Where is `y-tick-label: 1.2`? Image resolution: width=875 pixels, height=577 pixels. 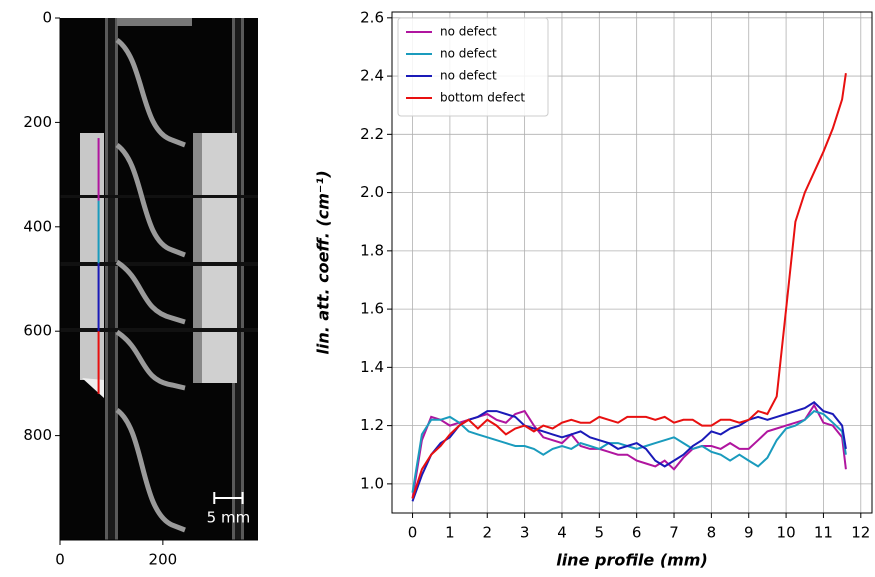 y-tick-label: 1.2 is located at coordinates (372, 425).